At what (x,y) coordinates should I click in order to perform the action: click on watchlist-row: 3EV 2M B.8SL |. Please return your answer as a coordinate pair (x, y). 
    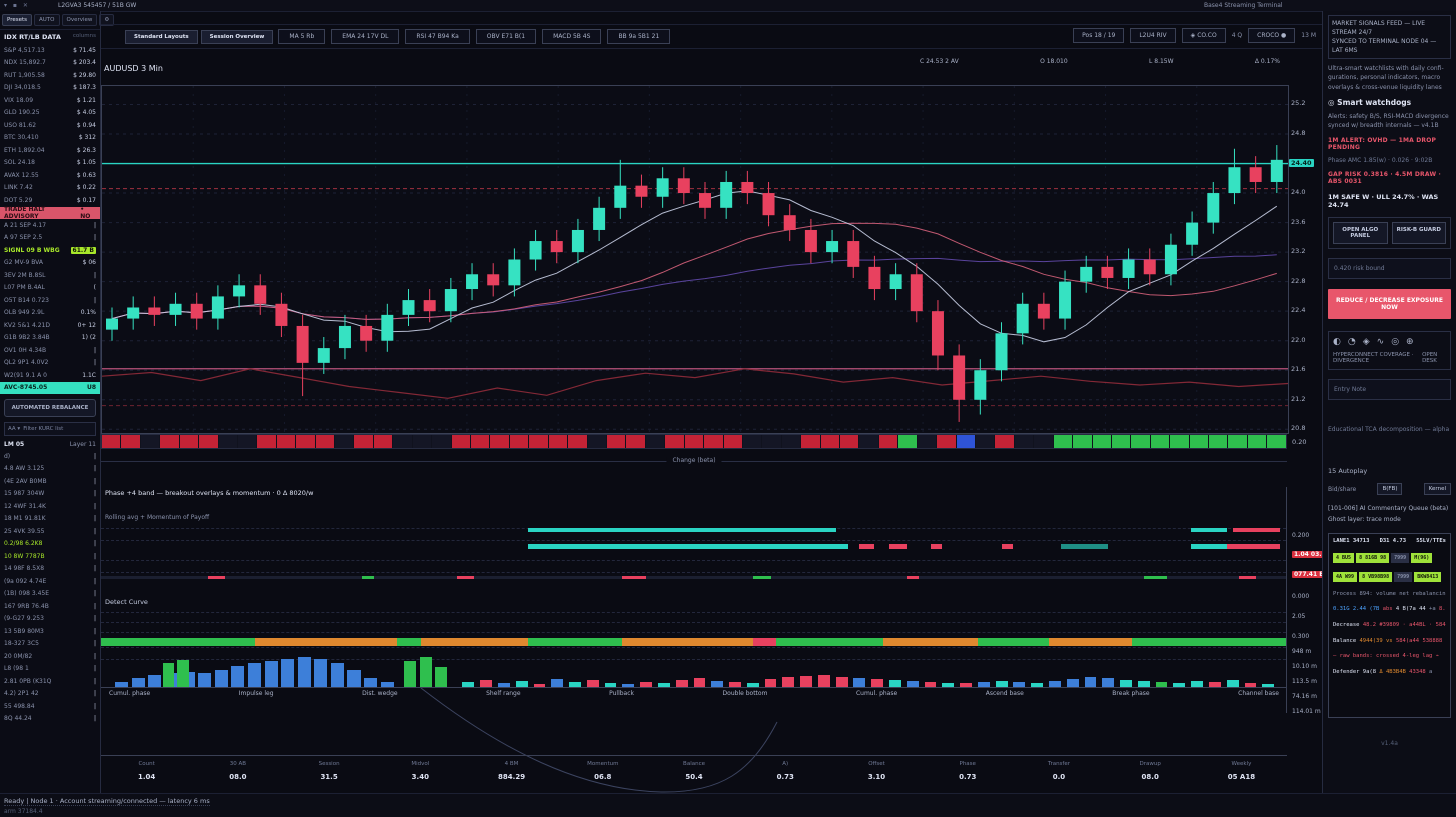
    Looking at the image, I should click on (50, 275).